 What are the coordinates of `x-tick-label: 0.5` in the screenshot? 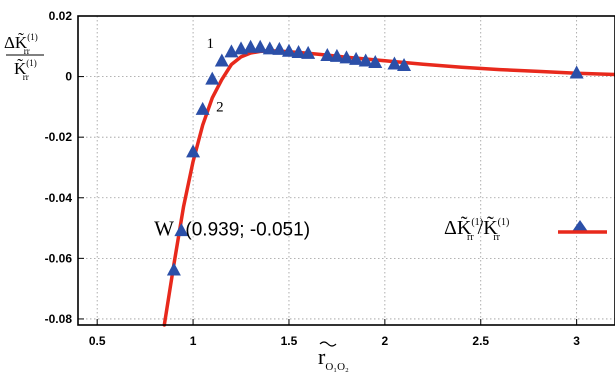 It's located at (97, 341).